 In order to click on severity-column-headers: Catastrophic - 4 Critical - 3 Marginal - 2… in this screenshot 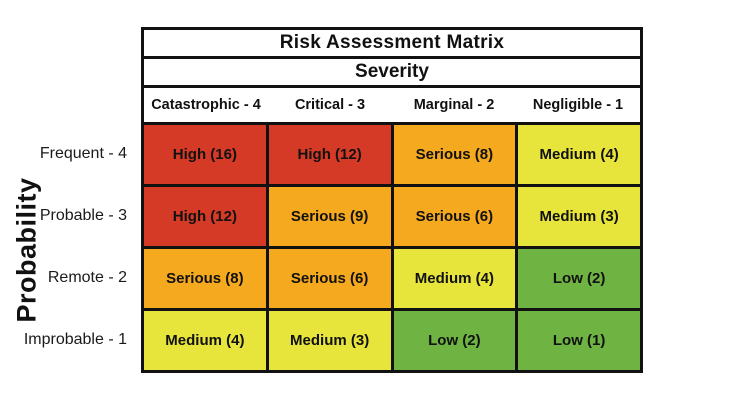, I will do `click(392, 105)`.